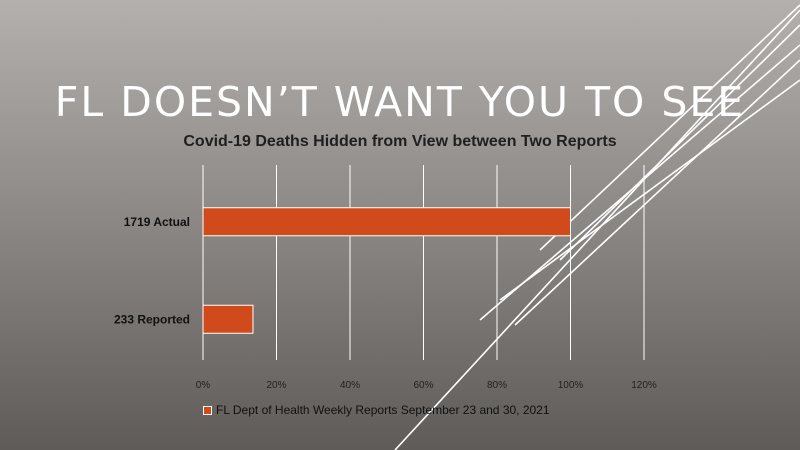 This screenshot has width=800, height=450. What do you see at coordinates (157, 222) in the screenshot?
I see `category-label: 1719 Actual` at bounding box center [157, 222].